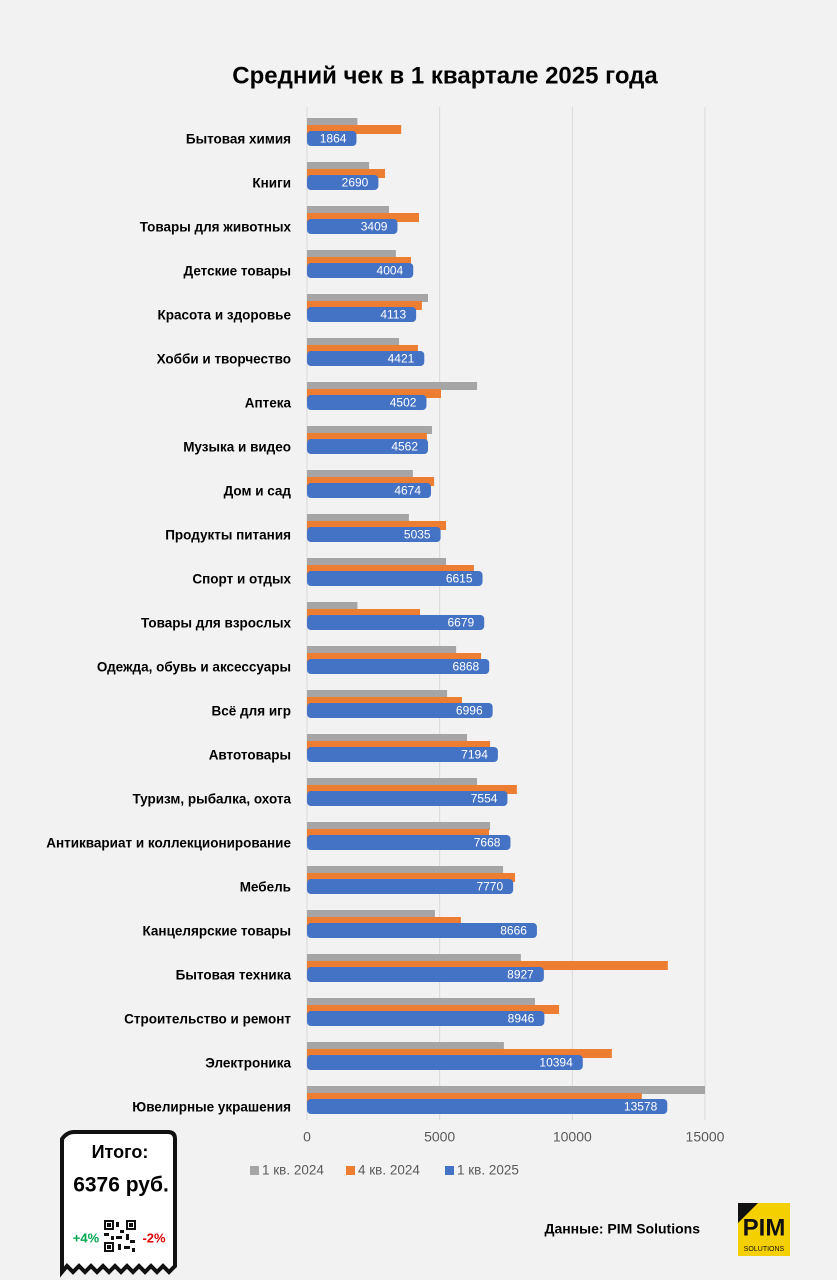  What do you see at coordinates (459, 579) in the screenshot?
I see `data-label: 6615` at bounding box center [459, 579].